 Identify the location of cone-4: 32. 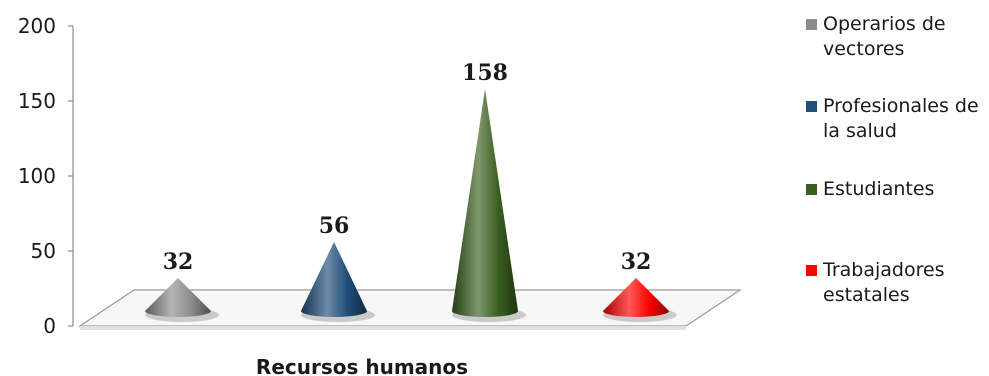
(640, 285).